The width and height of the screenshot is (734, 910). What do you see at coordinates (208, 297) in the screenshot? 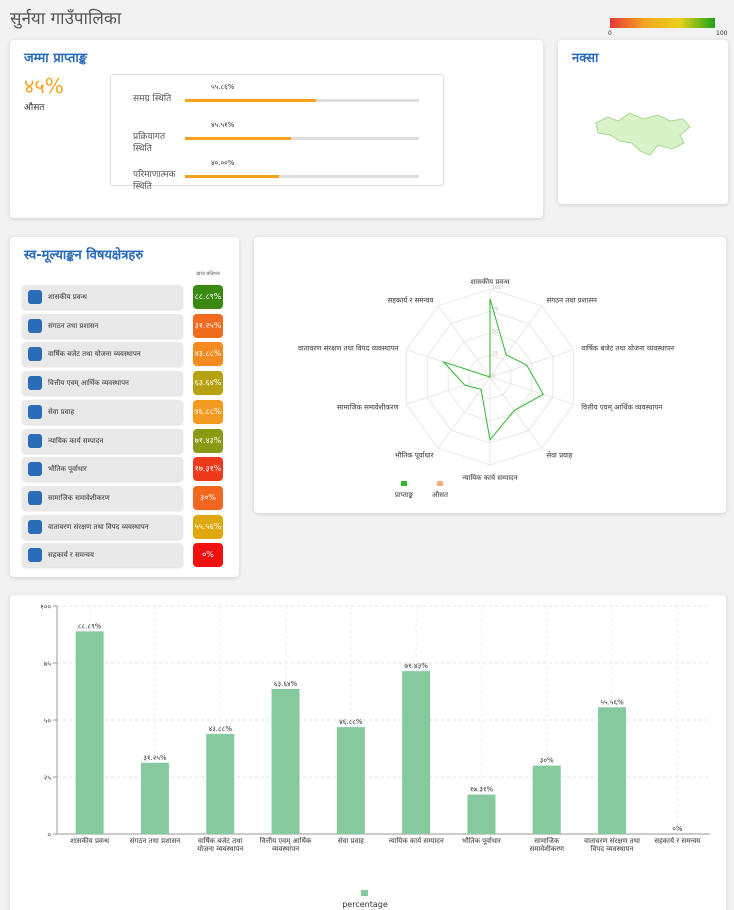
I see `domain-score: ८८.८९%` at bounding box center [208, 297].